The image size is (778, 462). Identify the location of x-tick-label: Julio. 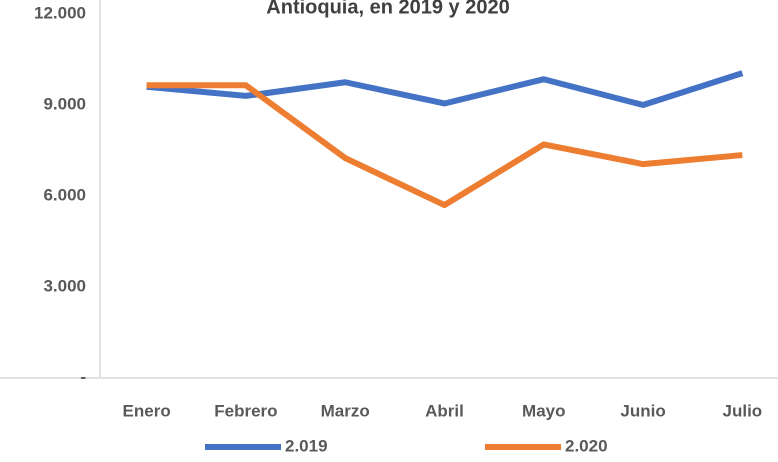
(743, 410).